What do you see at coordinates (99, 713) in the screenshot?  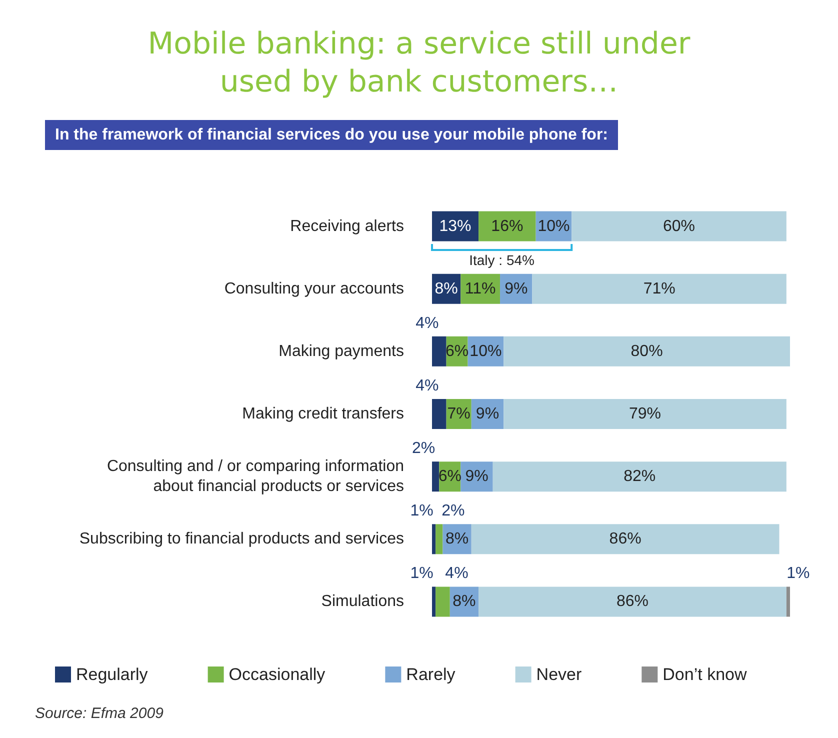 I see `source-note: Source: Efma 2009` at bounding box center [99, 713].